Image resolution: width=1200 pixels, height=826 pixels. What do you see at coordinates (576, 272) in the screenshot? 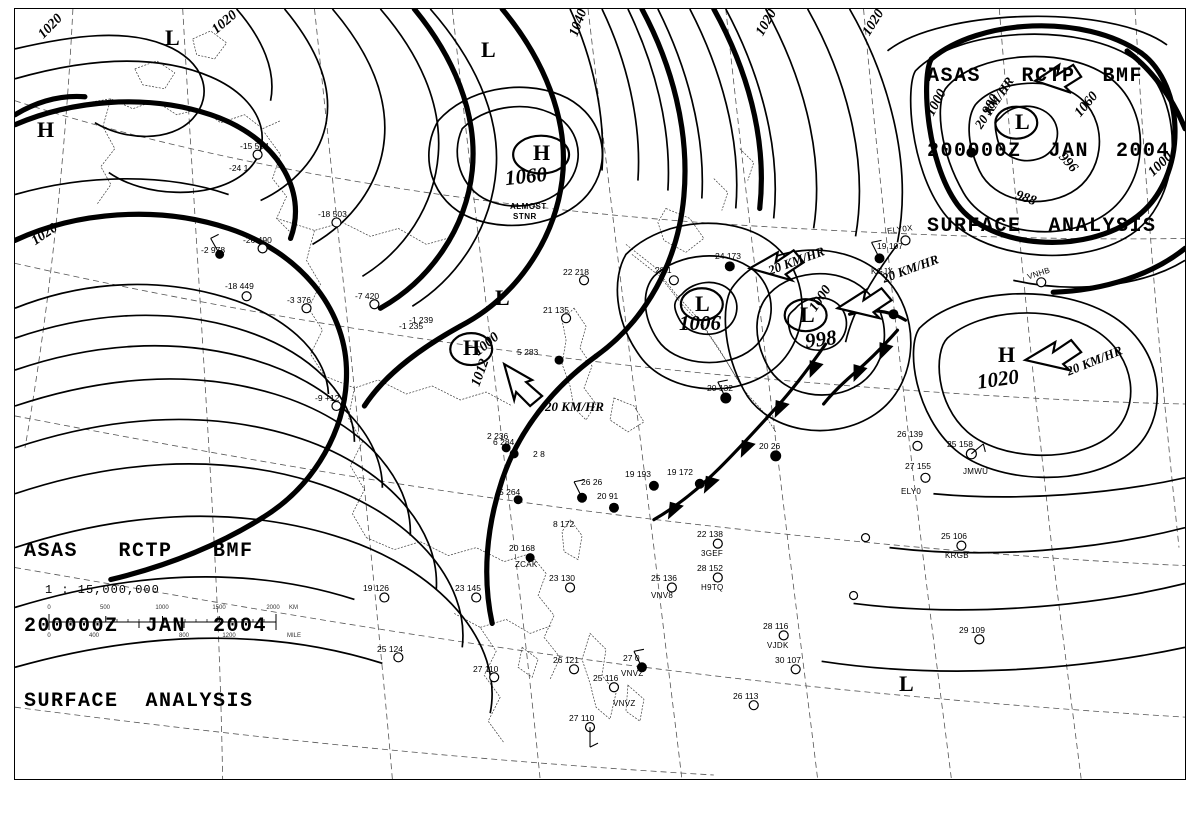
I see `station-value: 22 218` at bounding box center [576, 272].